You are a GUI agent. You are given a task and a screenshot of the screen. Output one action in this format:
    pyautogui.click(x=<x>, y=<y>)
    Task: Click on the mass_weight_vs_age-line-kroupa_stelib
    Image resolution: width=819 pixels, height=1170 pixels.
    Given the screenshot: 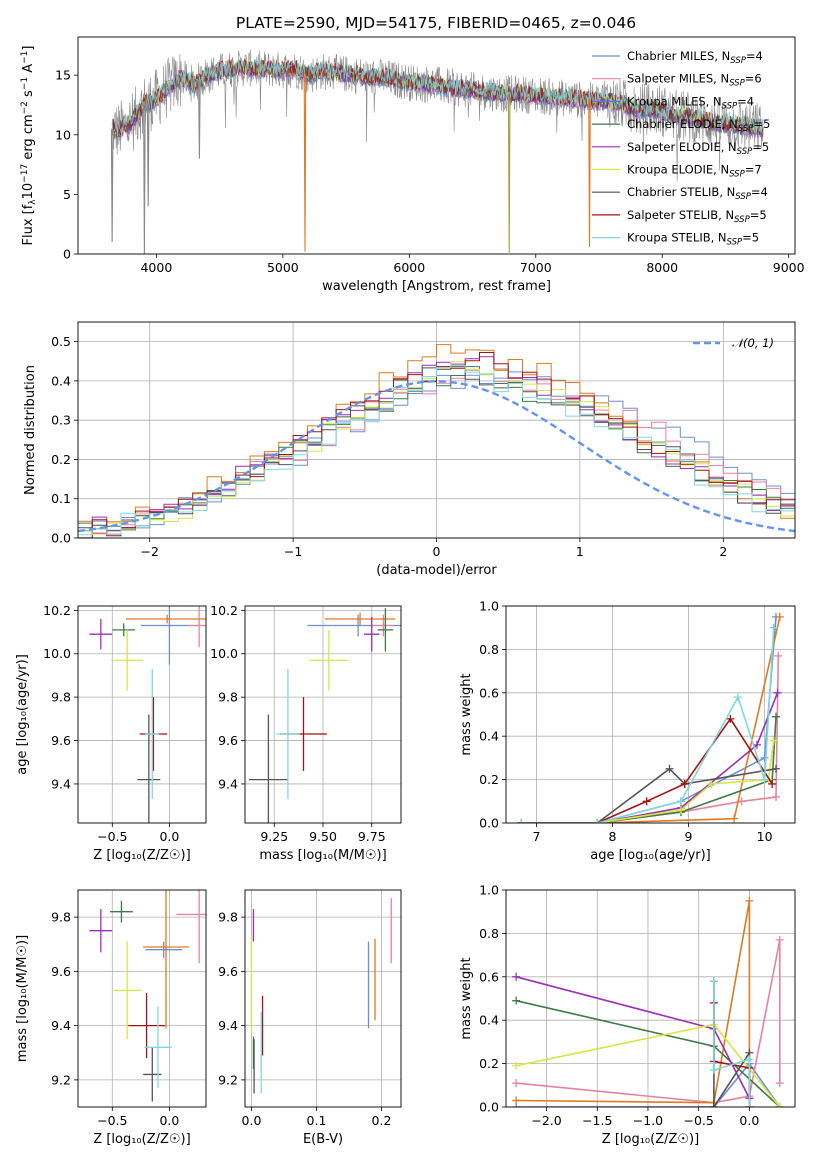 What is the action you would take?
    pyautogui.click(x=648, y=725)
    